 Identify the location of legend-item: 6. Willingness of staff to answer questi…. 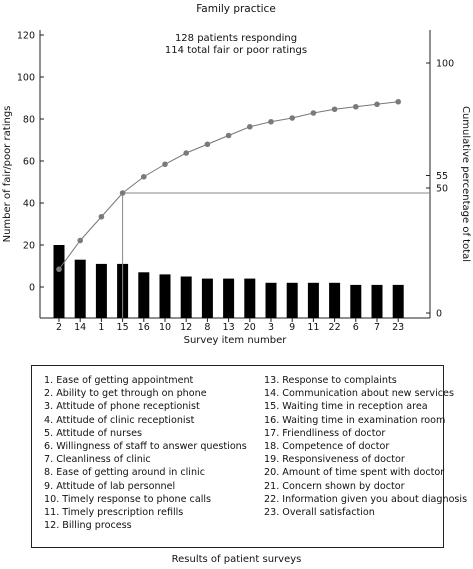
(145, 447).